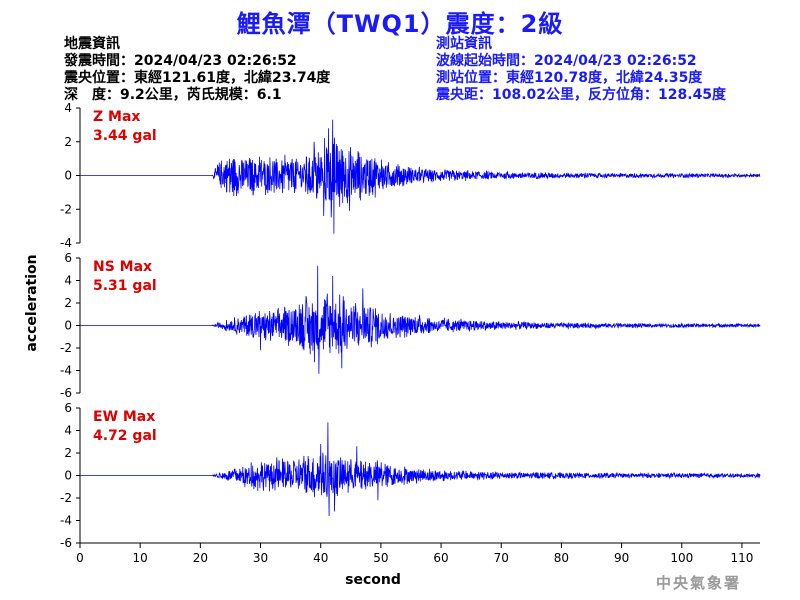  I want to click on ew-y-tick-label: 0, so click(68, 476).